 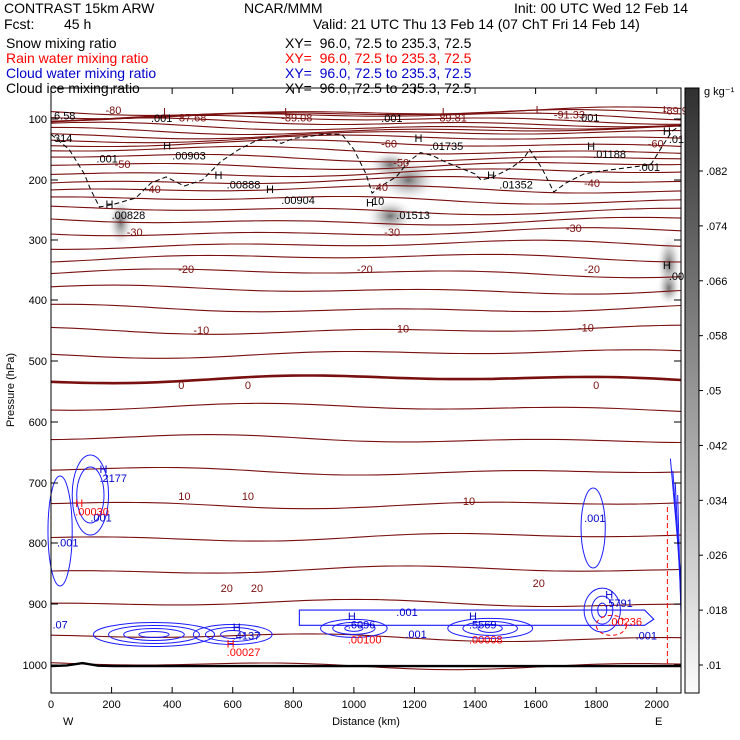 I want to click on isotherm-label: 0, so click(x=596, y=386).